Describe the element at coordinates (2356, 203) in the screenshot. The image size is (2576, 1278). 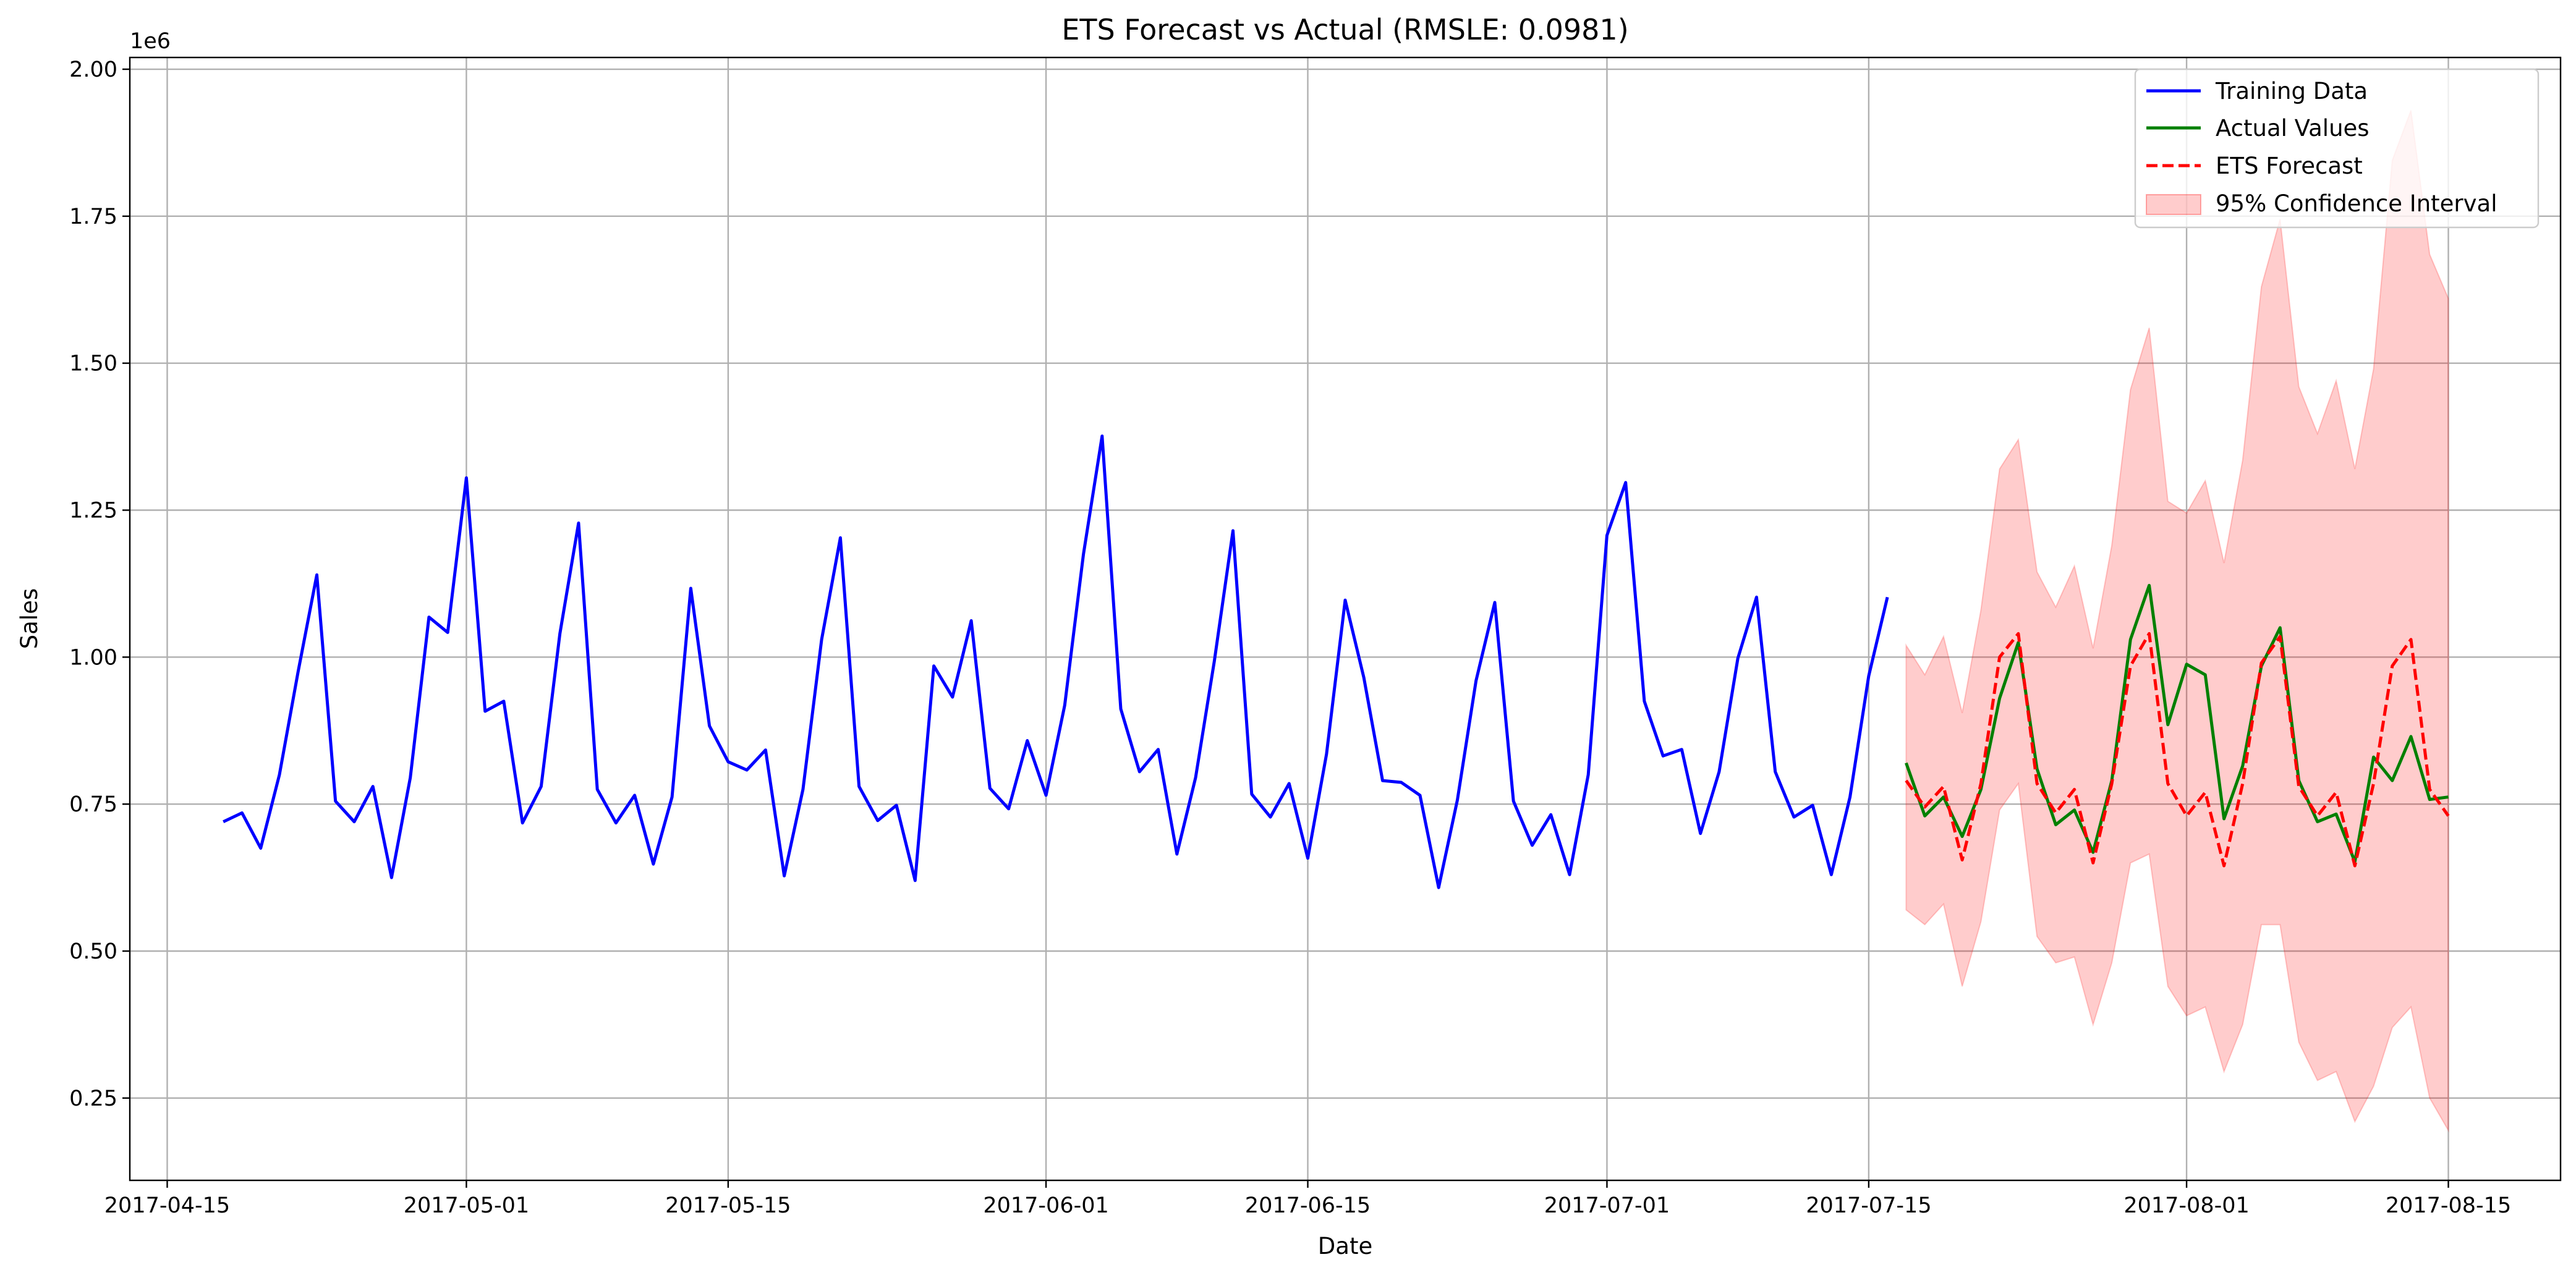
I see `legend-label-ci: 95% Confidence Interval` at that location.